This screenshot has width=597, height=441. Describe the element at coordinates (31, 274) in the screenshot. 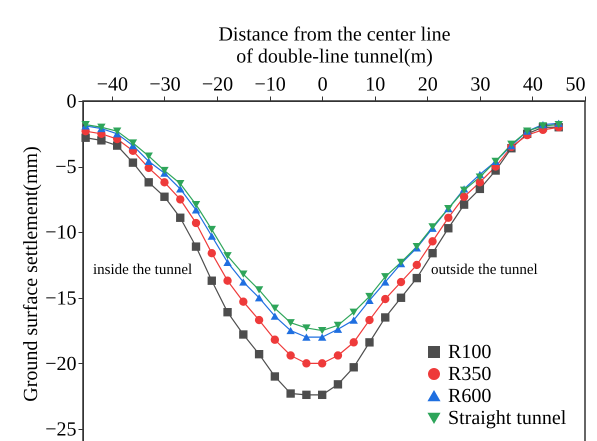

I see `y-axis-title: Ground surface settlement(mm)` at that location.